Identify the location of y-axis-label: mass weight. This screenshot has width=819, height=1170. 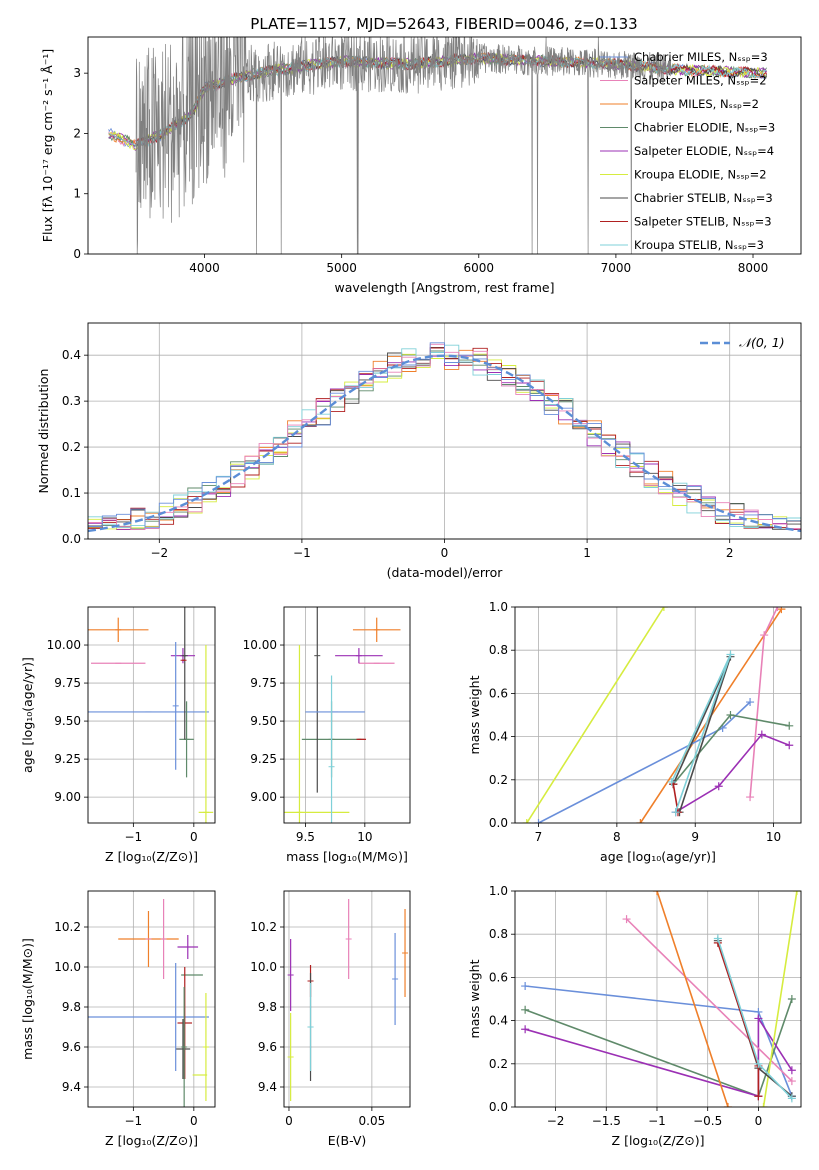
(474, 998).